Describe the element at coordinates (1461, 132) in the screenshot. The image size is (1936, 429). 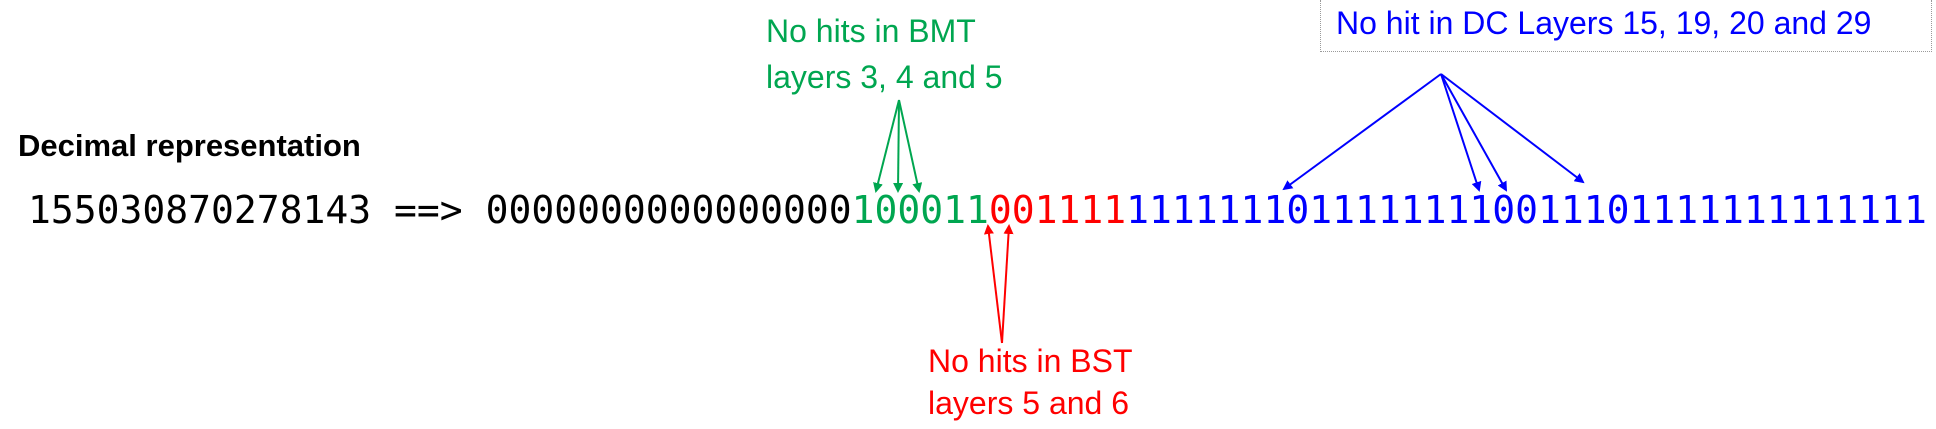
I see `dc-arrow-layer19` at that location.